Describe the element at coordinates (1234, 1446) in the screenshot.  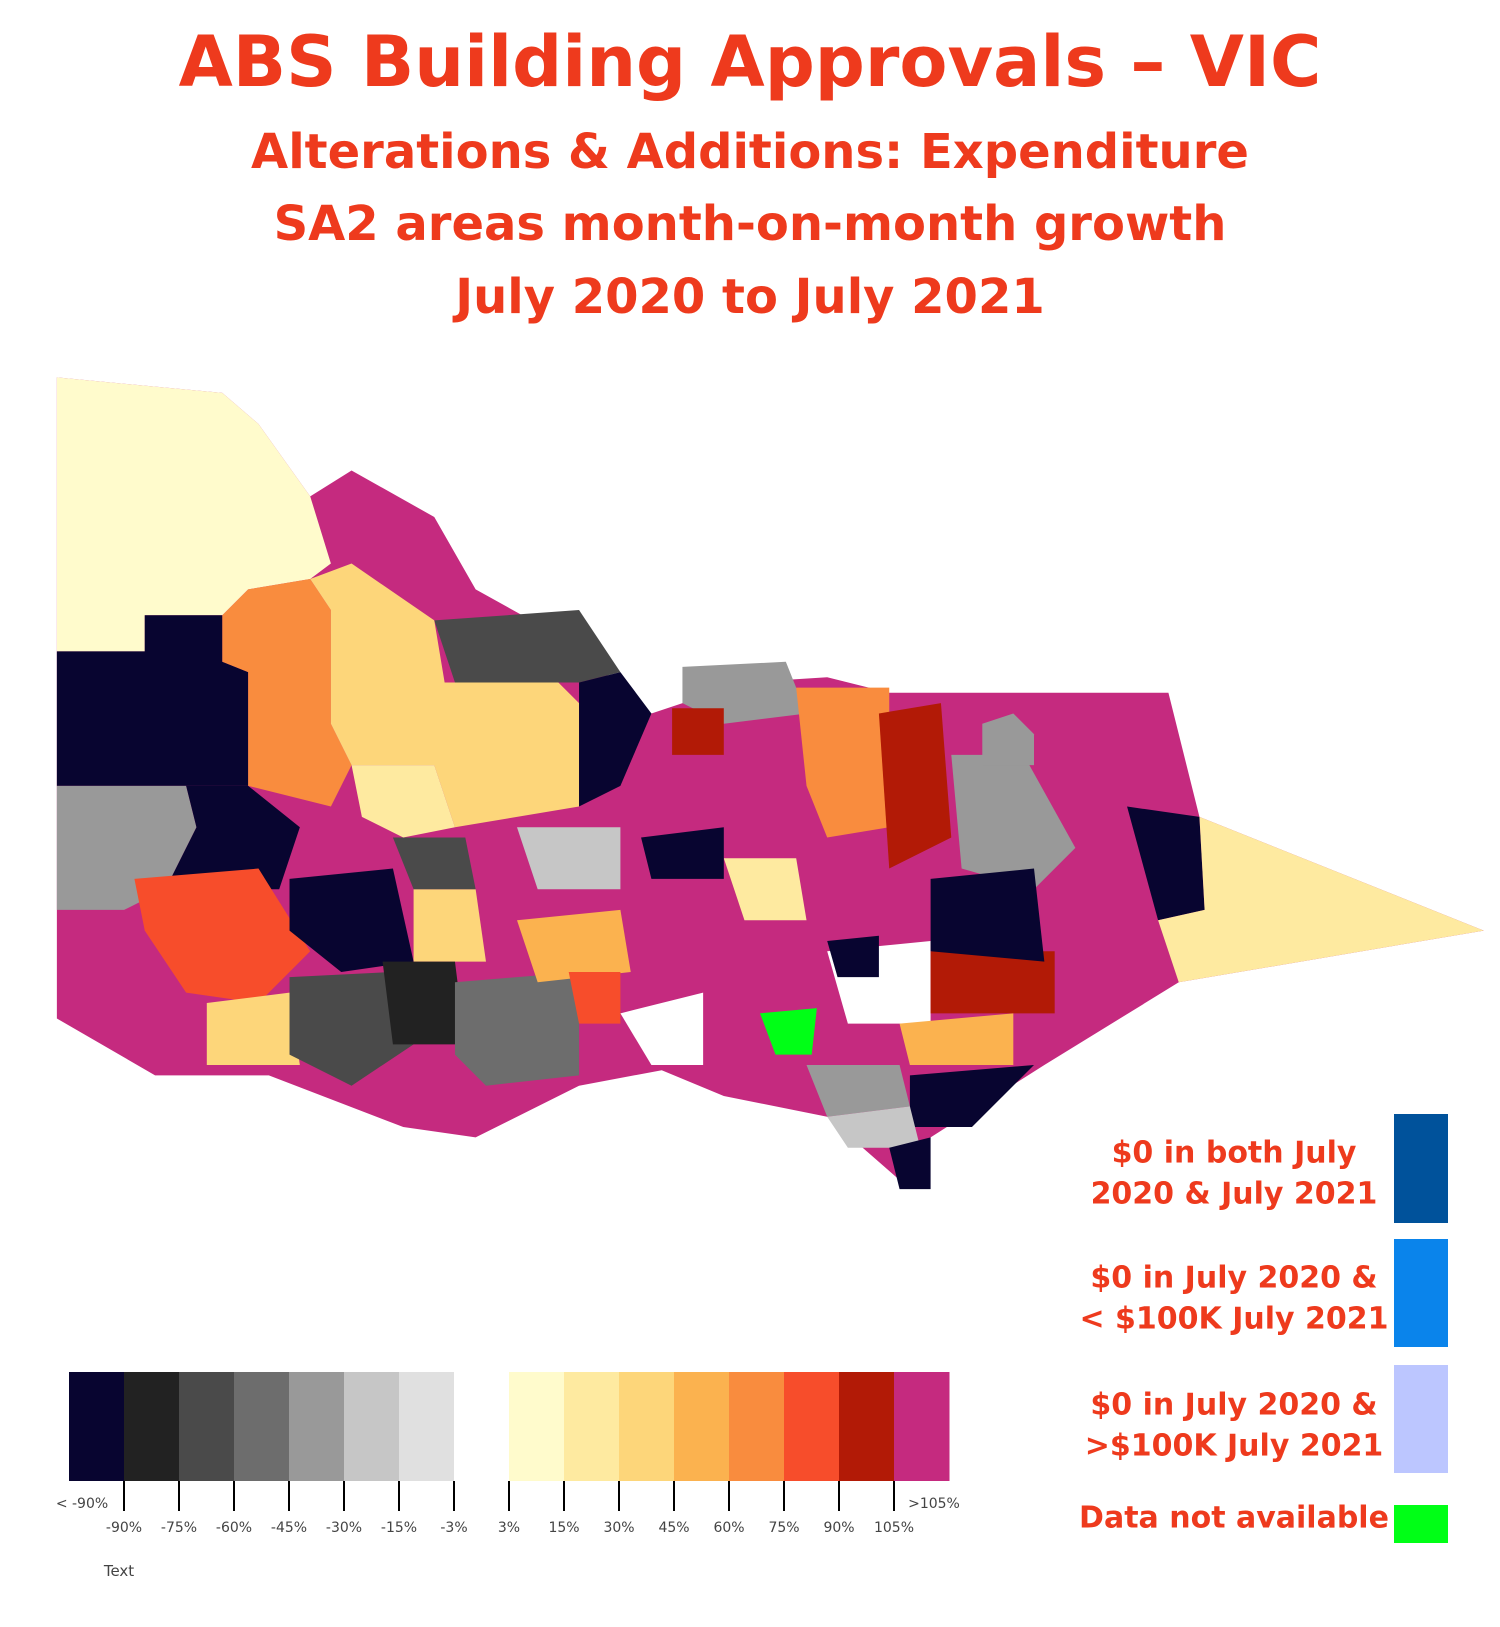
I see `legend-label: >$100K July 2021` at that location.